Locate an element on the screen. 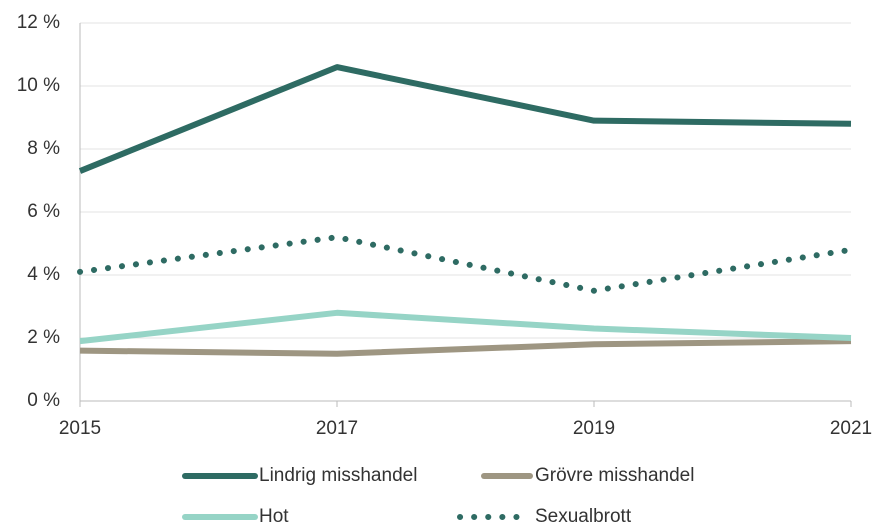  x-tick-label: 2021 is located at coordinates (851, 428).